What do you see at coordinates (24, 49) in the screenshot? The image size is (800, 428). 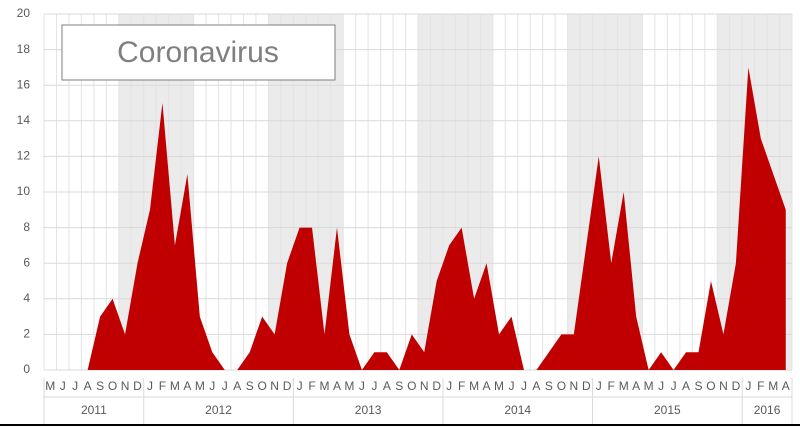 I see `y-tick-label: 18` at bounding box center [24, 49].